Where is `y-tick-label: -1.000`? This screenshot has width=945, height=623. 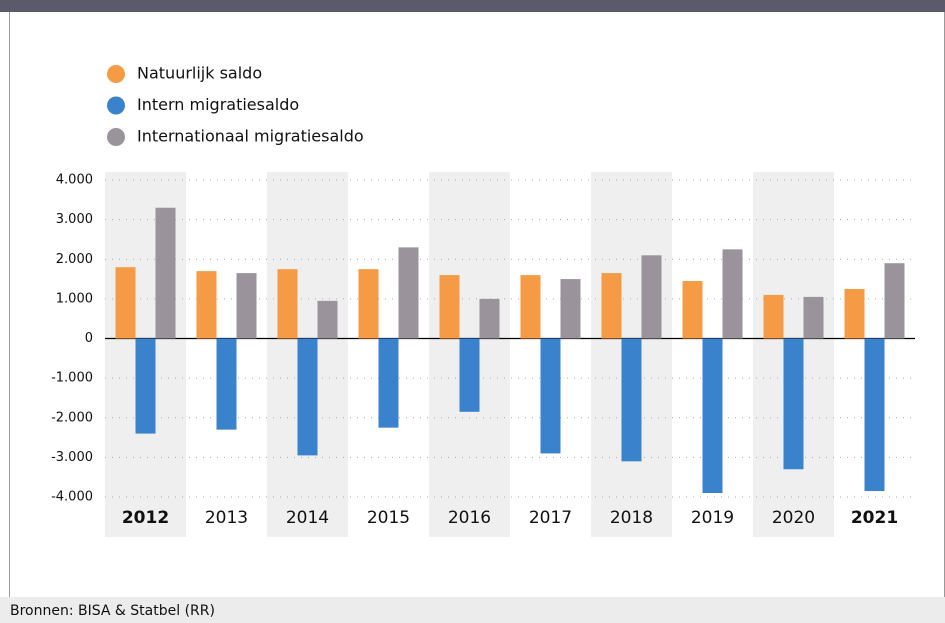
y-tick-label: -1.000 is located at coordinates (72, 378).